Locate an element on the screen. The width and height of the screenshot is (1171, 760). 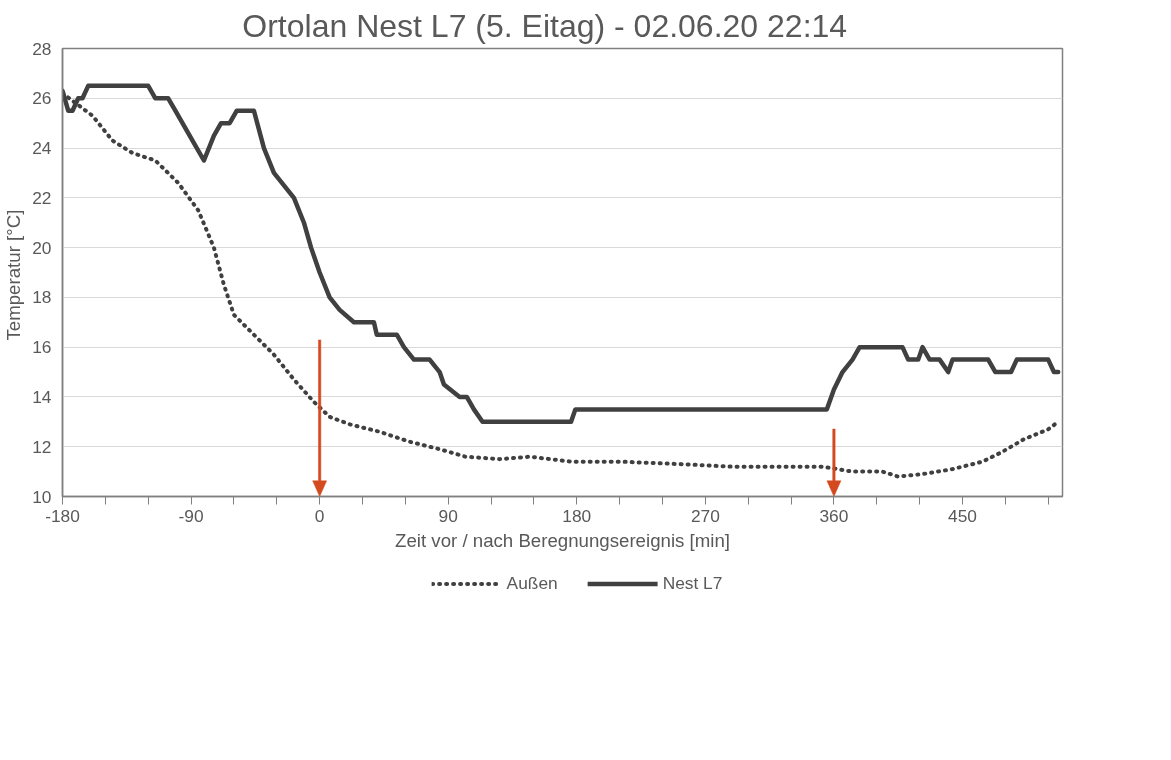
x-tick-label: 90 is located at coordinates (448, 515).